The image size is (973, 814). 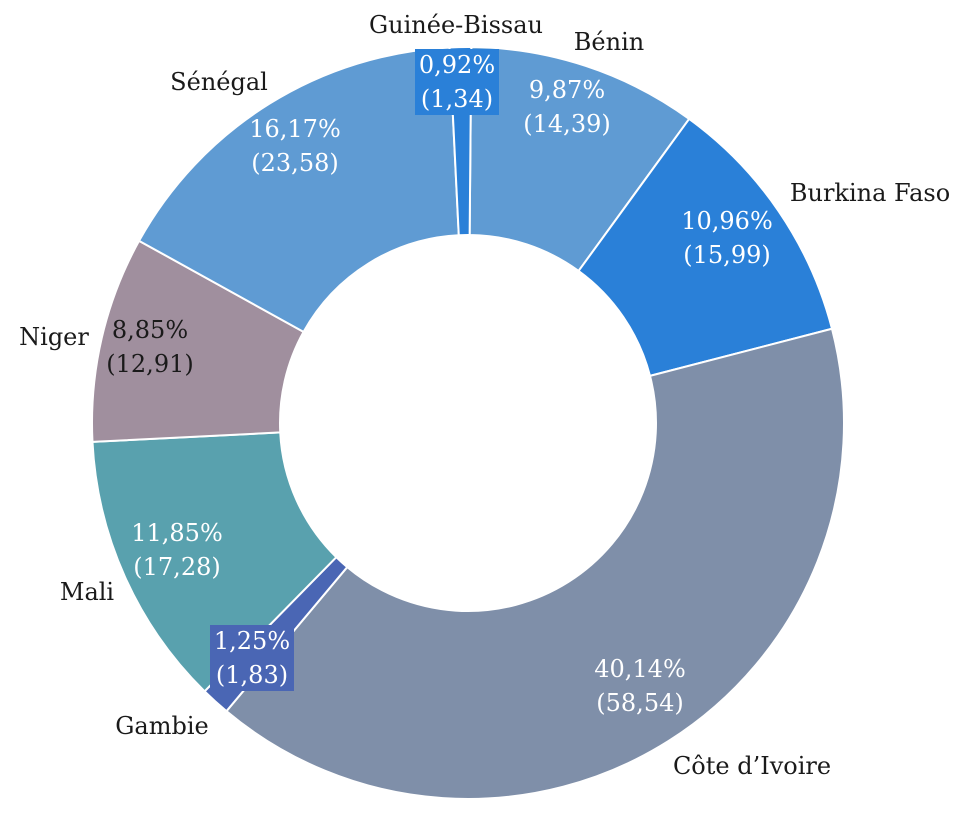 I want to click on value-label-7: (1,34), so click(x=457, y=99).